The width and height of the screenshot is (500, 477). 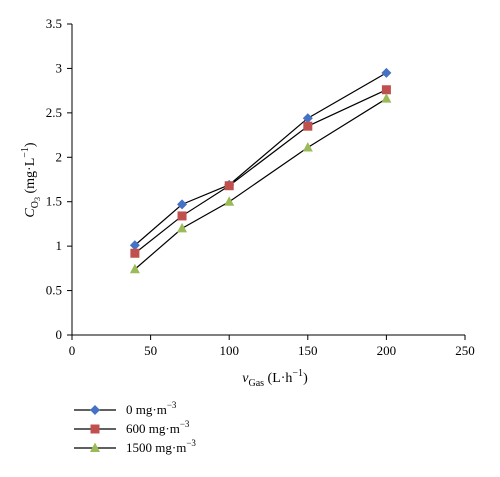 I want to click on y-tick-label: 1, so click(x=59, y=245).